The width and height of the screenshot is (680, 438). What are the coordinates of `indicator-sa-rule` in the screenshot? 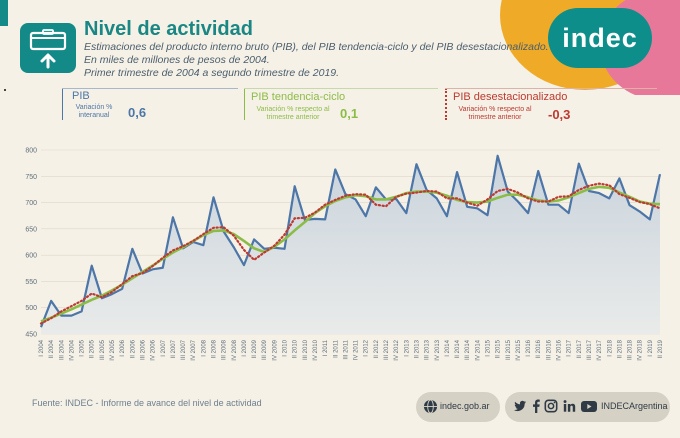 It's located at (551, 88).